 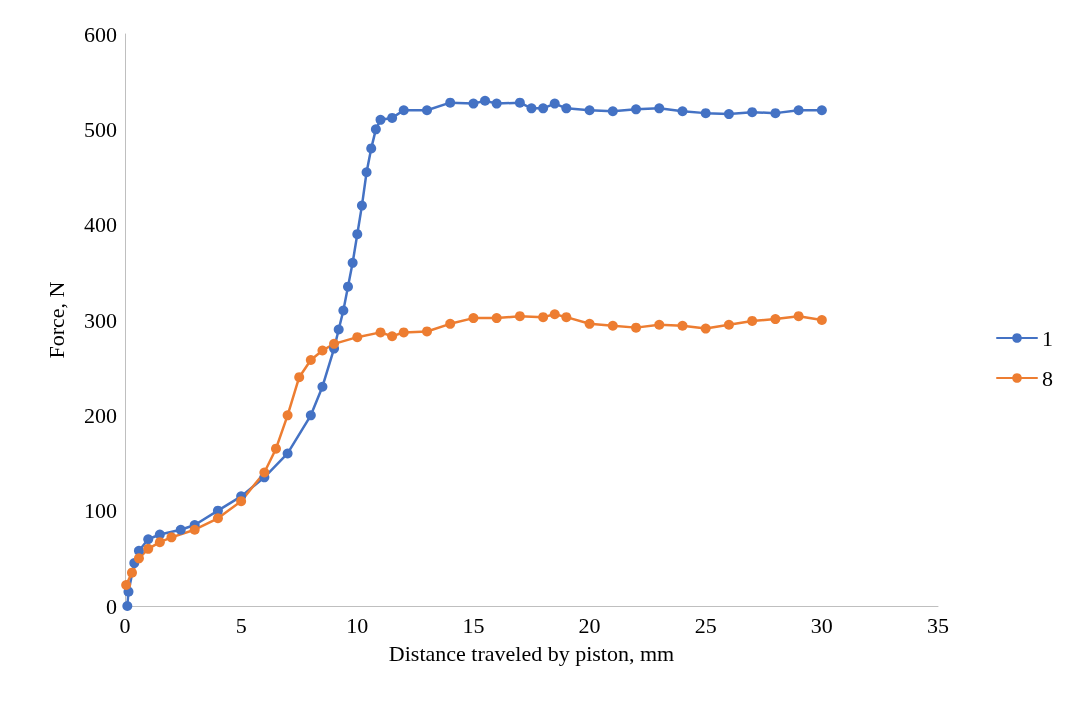 What do you see at coordinates (100, 34) in the screenshot?
I see `y-tick-label: 600` at bounding box center [100, 34].